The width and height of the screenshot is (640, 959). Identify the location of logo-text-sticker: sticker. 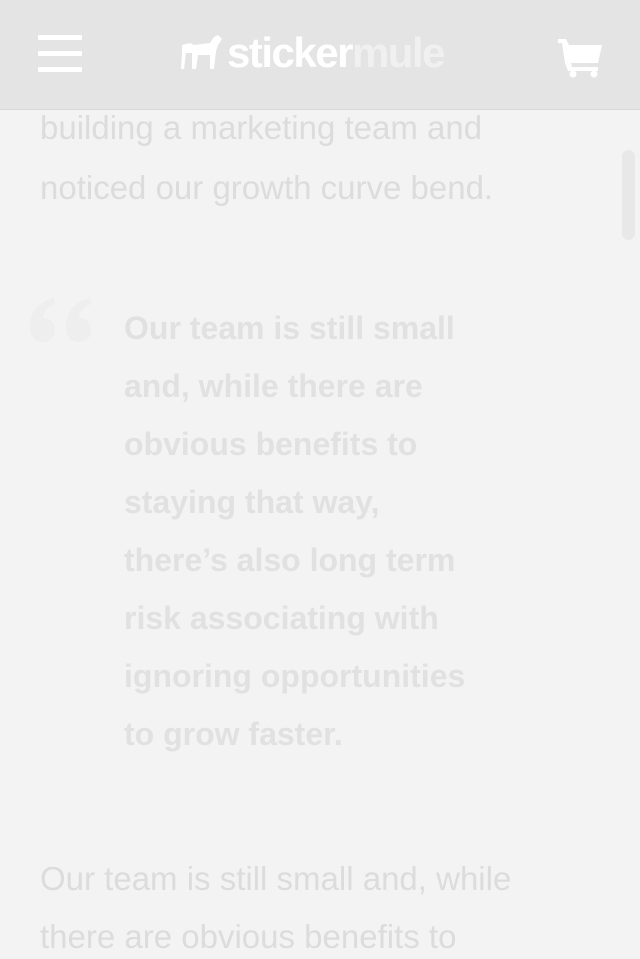
(290, 52).